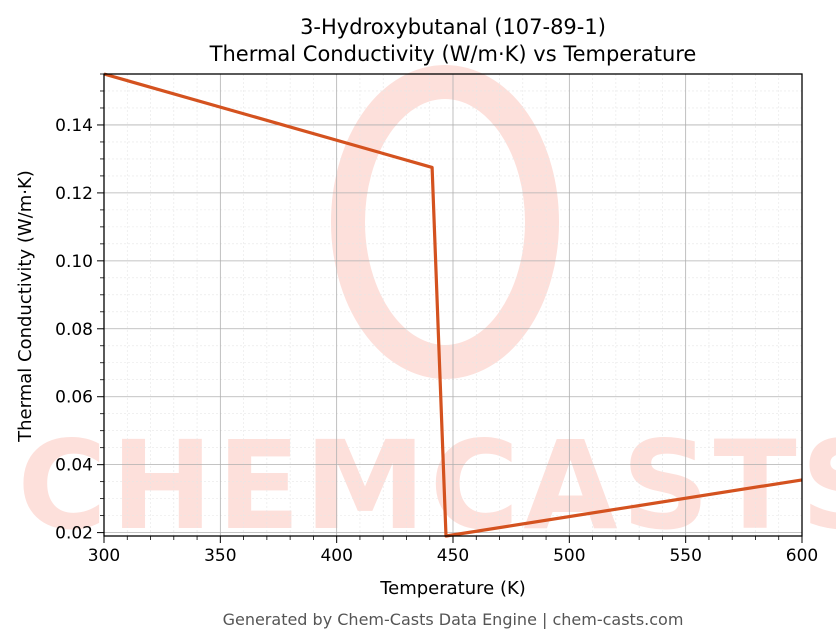 Image resolution: width=836 pixels, height=644 pixels. What do you see at coordinates (336, 556) in the screenshot?
I see `x-tick-label: 400` at bounding box center [336, 556].